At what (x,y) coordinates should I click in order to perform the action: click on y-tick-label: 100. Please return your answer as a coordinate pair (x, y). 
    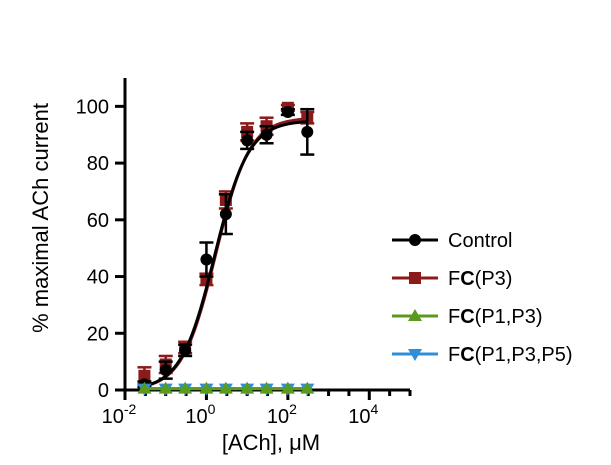
    Looking at the image, I should click on (92, 107).